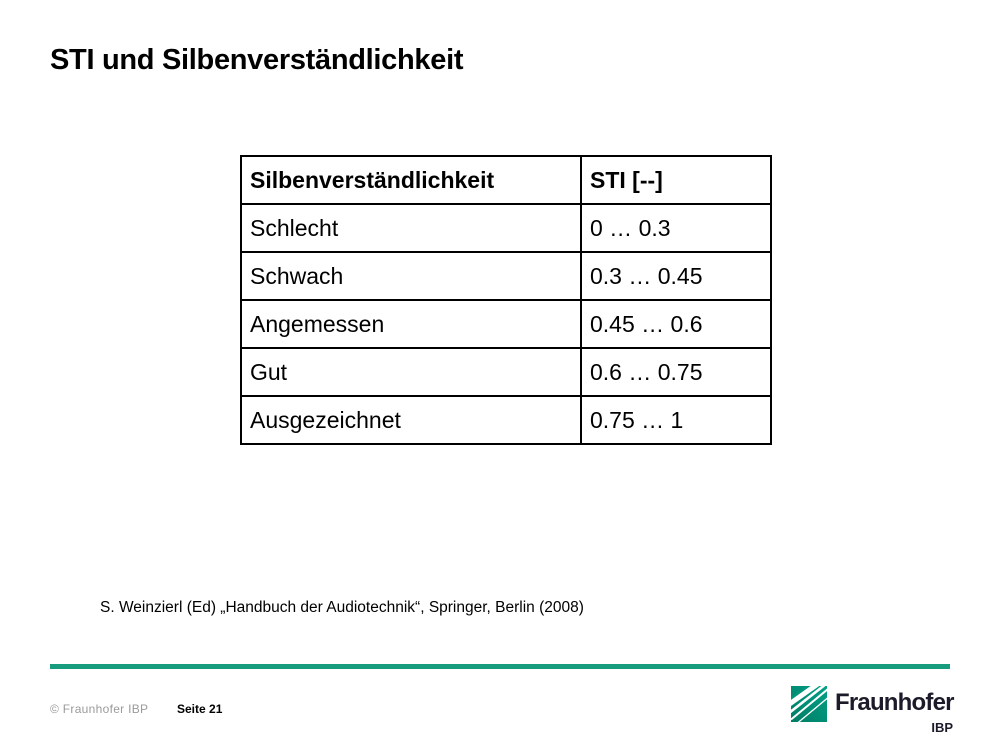 The image size is (1000, 750). I want to click on table-cell-value: 0.3 … 0.45, so click(676, 276).